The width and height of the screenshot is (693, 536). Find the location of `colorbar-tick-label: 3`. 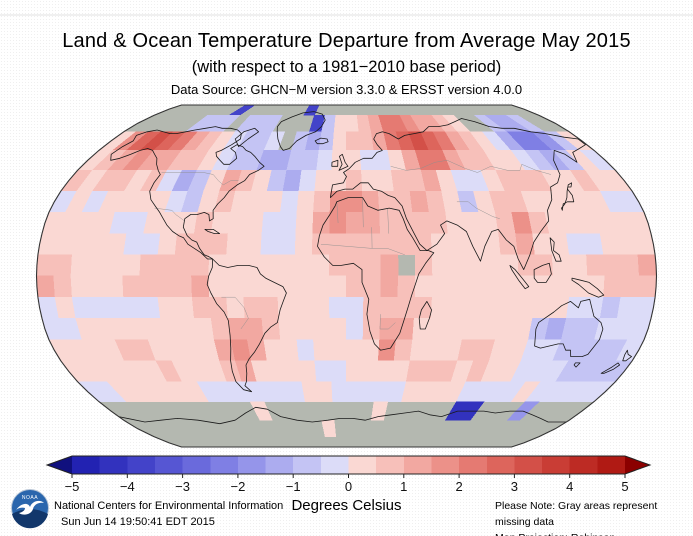

colorbar-tick-label: 3 is located at coordinates (514, 486).